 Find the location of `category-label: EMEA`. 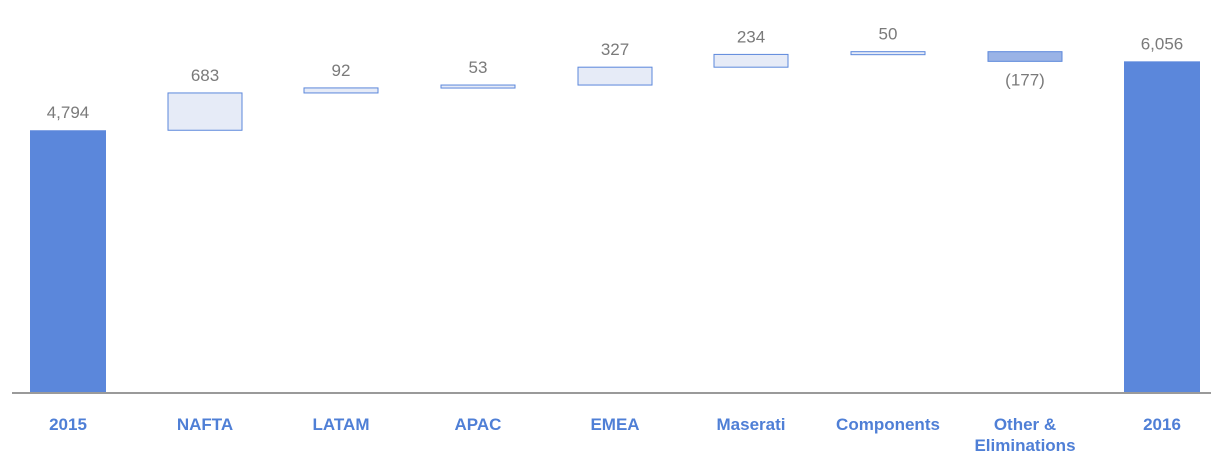

category-label: EMEA is located at coordinates (614, 424).